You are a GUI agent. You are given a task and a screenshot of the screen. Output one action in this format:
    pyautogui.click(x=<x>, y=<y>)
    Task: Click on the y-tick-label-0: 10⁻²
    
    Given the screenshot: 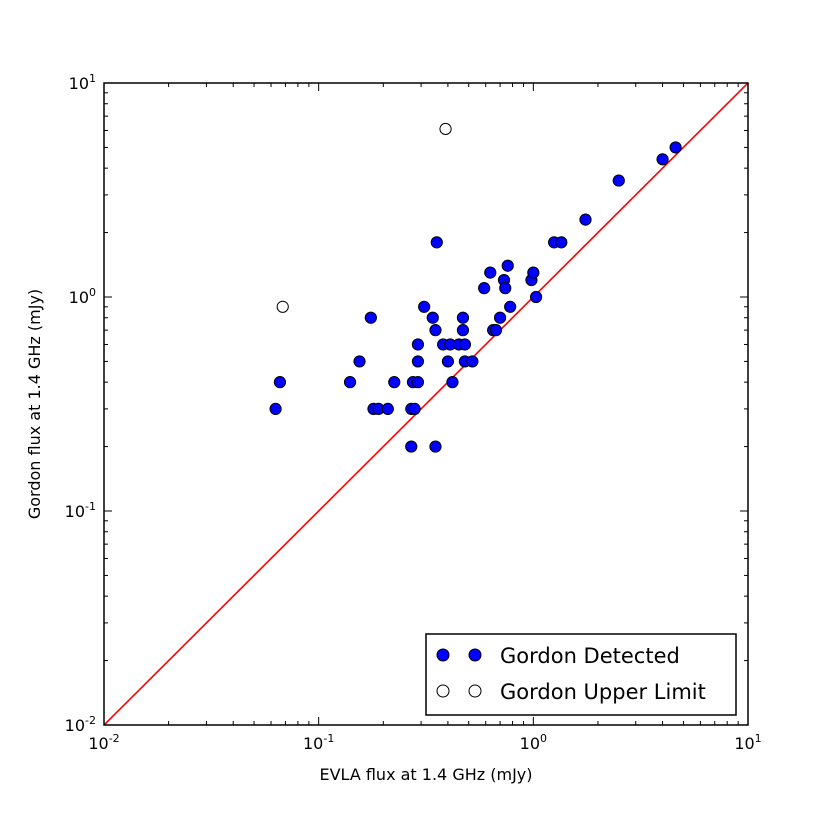 What is the action you would take?
    pyautogui.click(x=80, y=724)
    